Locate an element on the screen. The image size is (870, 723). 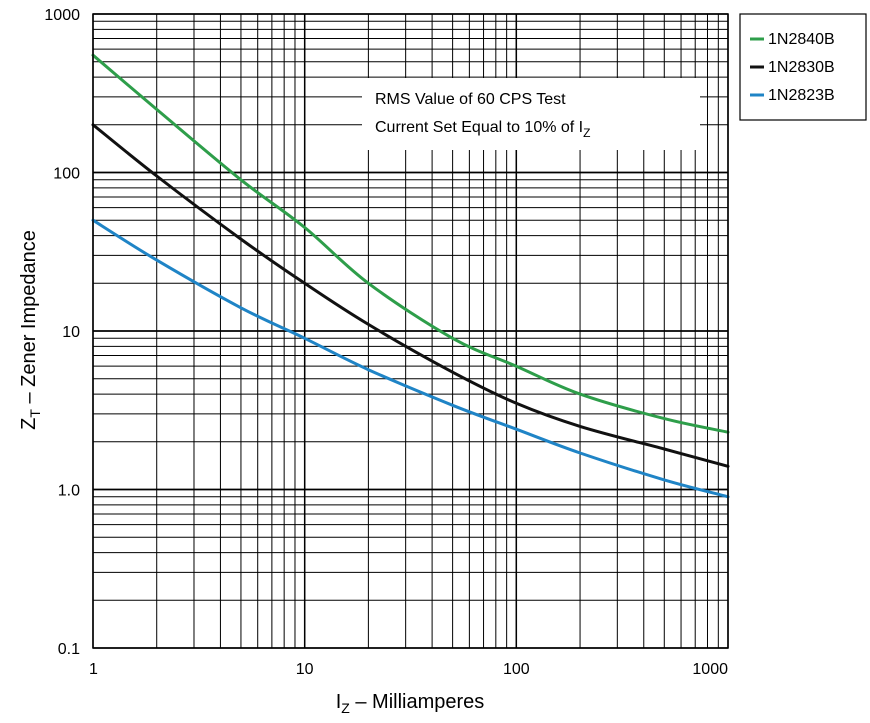
y-tick-label: 100 is located at coordinates (66, 174).